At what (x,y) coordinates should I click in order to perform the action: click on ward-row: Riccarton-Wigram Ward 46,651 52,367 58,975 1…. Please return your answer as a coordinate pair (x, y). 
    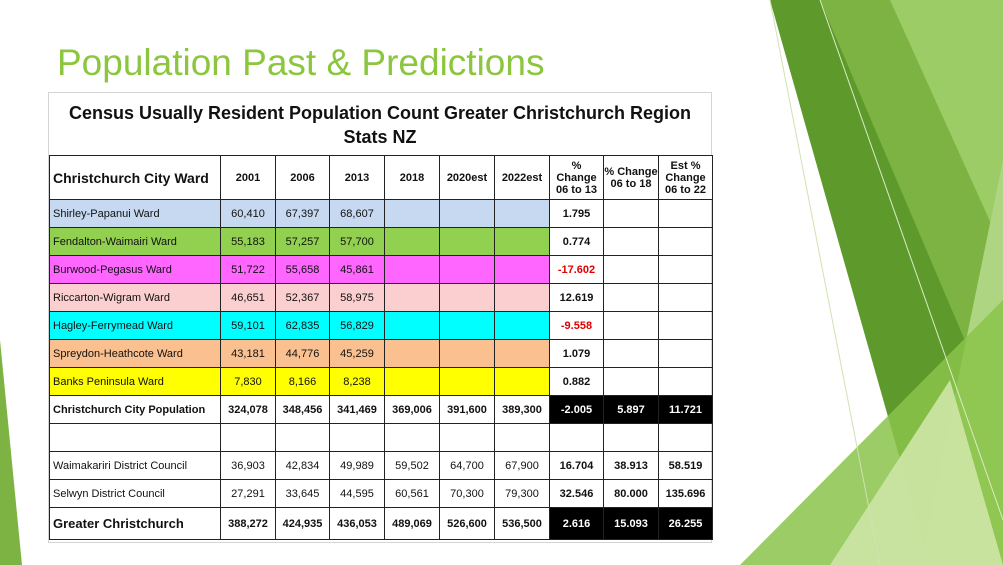
    Looking at the image, I should click on (381, 297).